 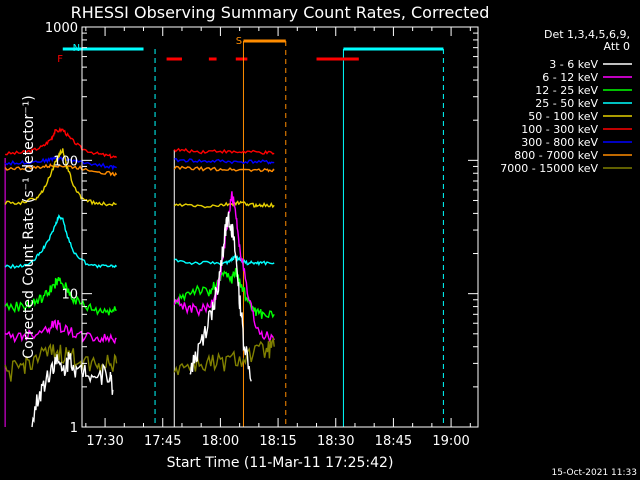 I want to click on saa-label: S, so click(x=239, y=41).